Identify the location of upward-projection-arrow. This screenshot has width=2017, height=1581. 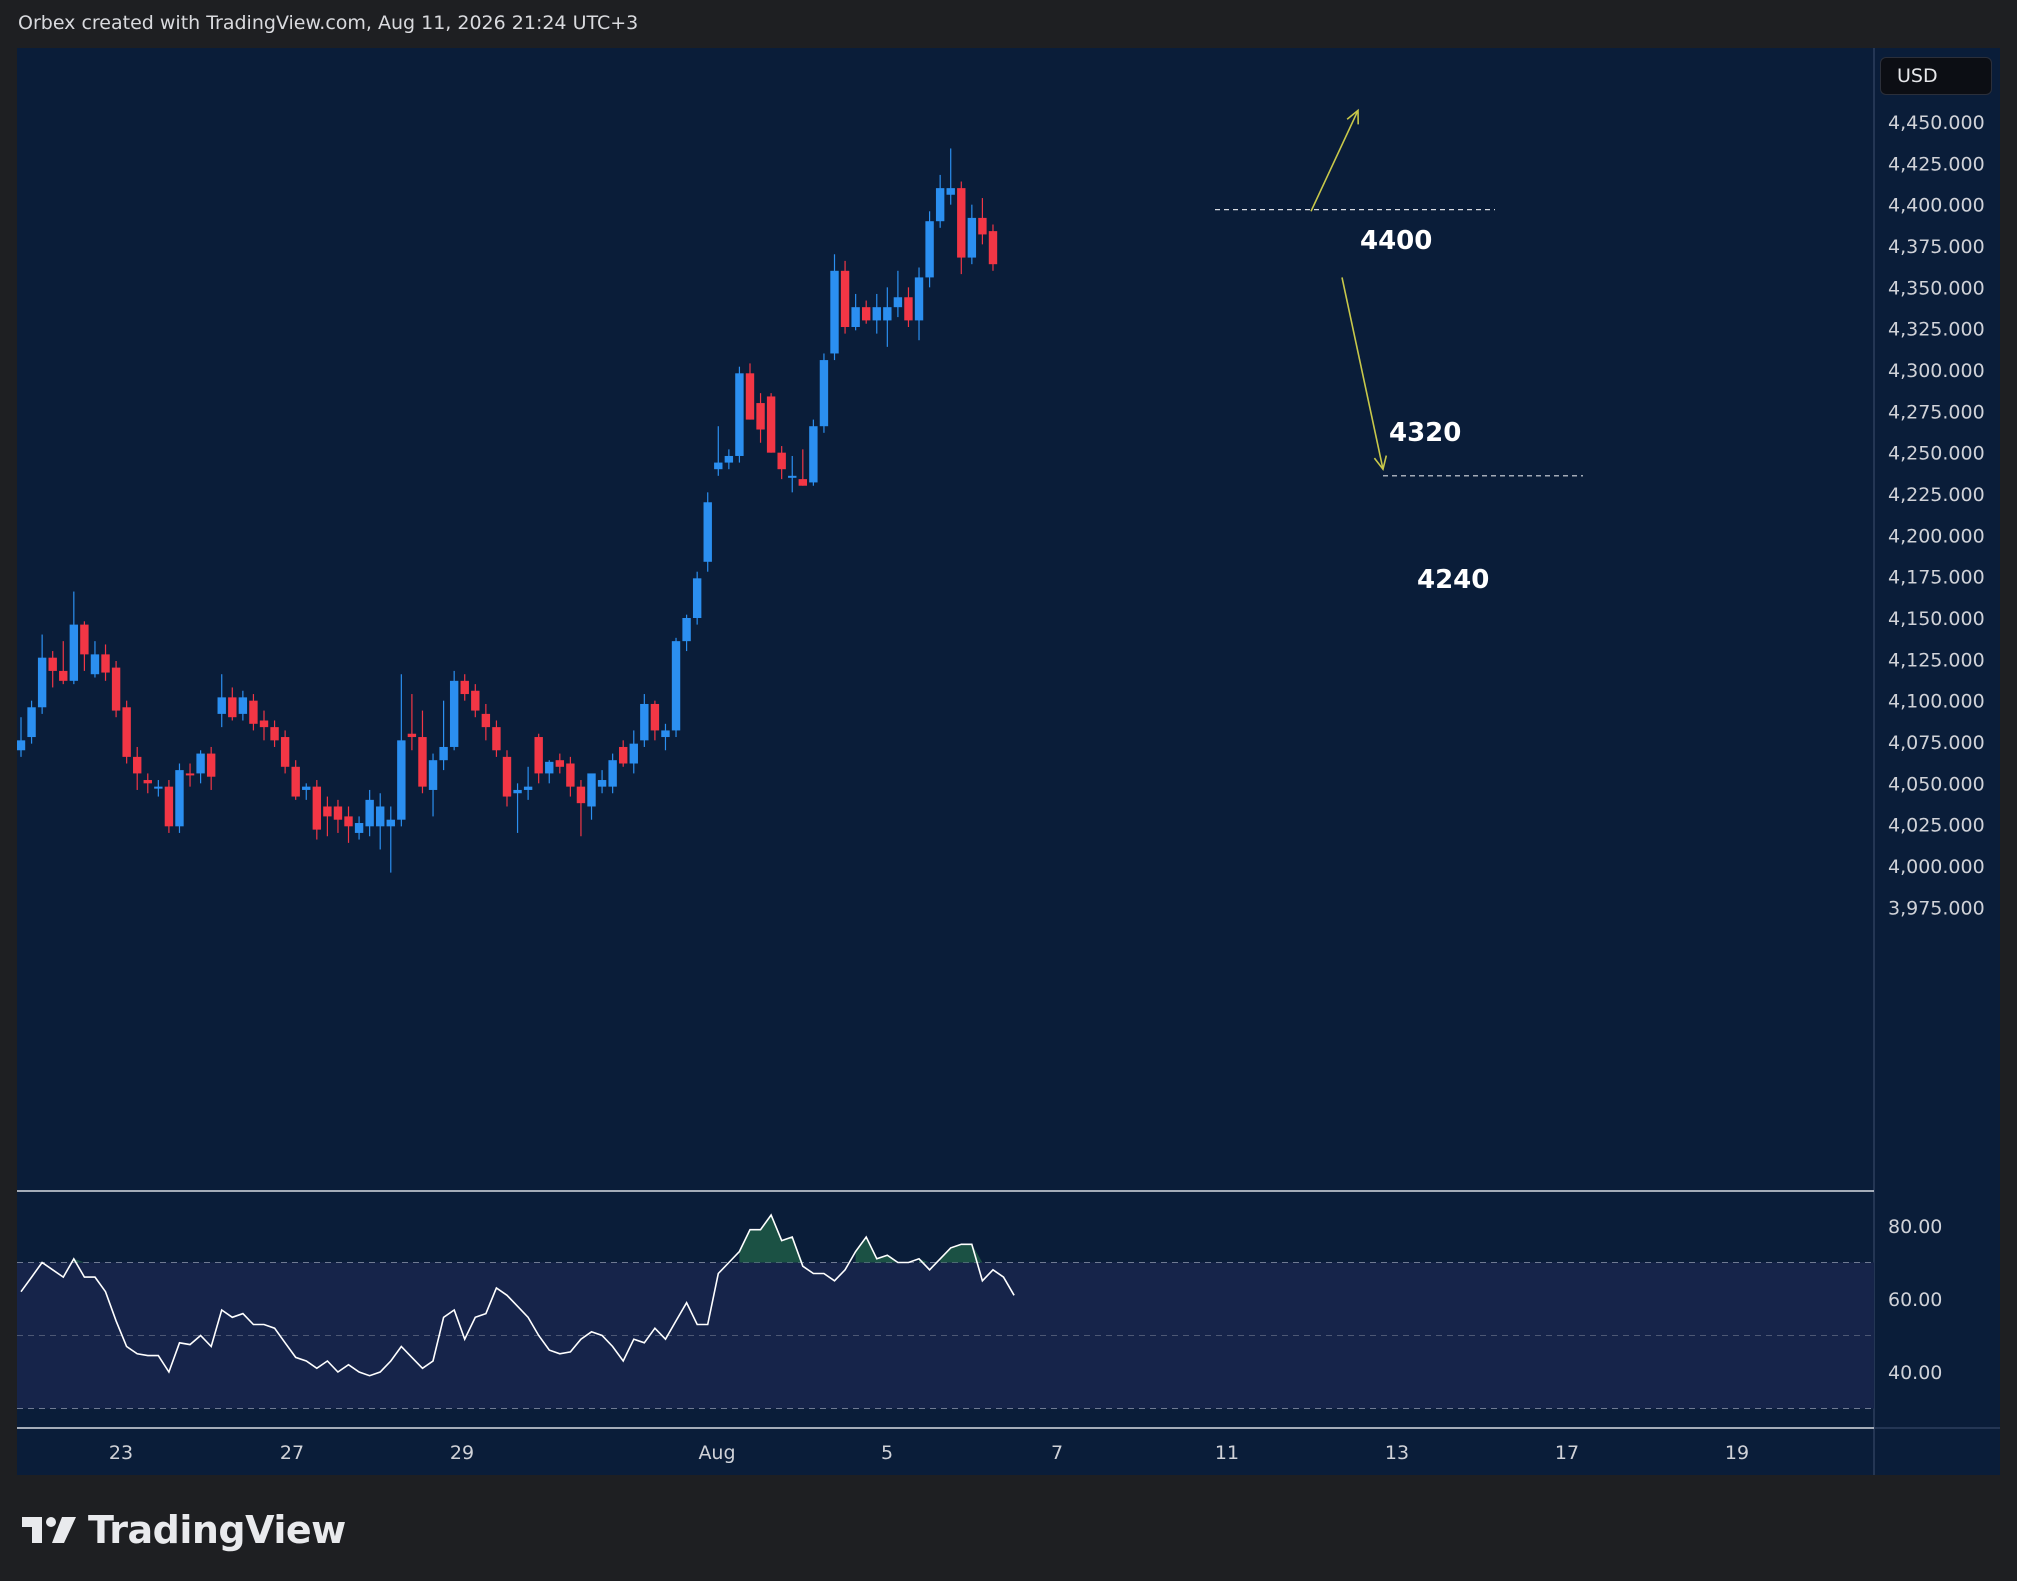
(1334, 160).